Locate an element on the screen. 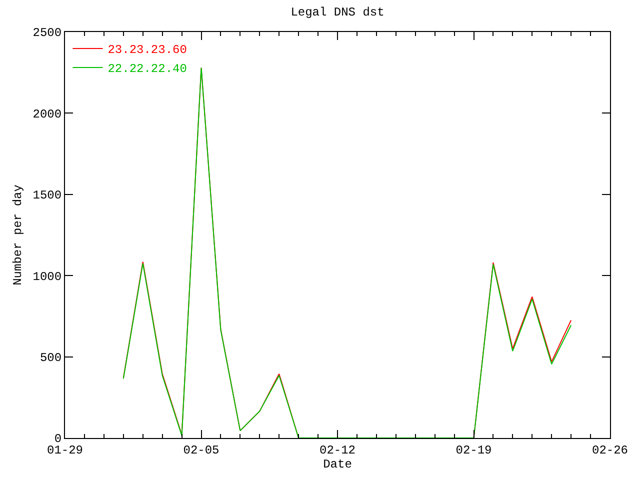  y-tick-label: 1000 is located at coordinates (47, 277).